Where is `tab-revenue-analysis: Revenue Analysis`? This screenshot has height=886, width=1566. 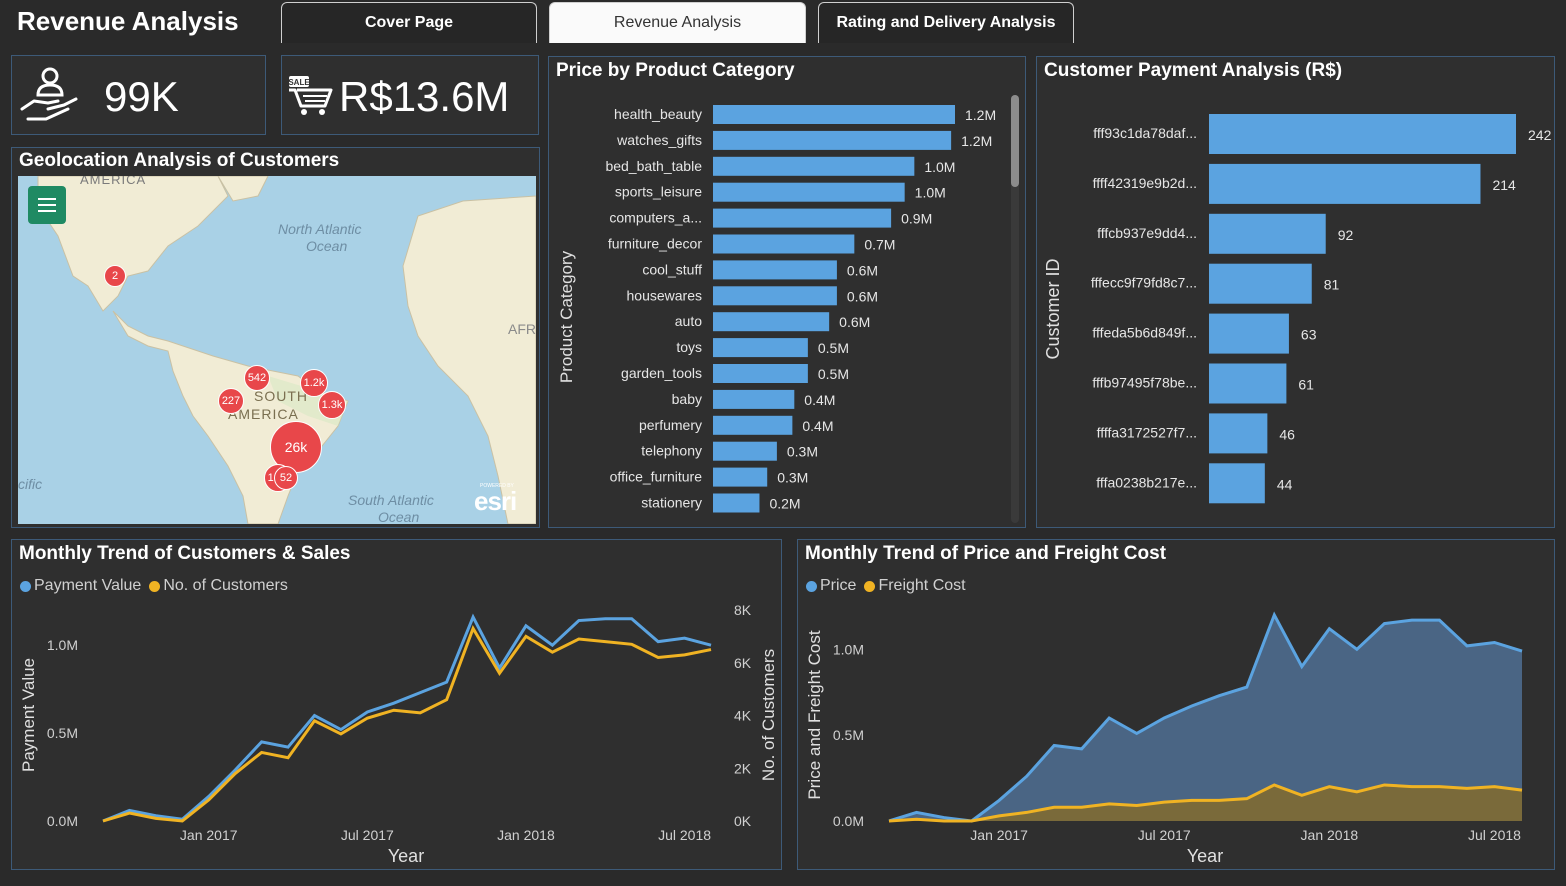
tab-revenue-analysis: Revenue Analysis is located at coordinates (677, 22).